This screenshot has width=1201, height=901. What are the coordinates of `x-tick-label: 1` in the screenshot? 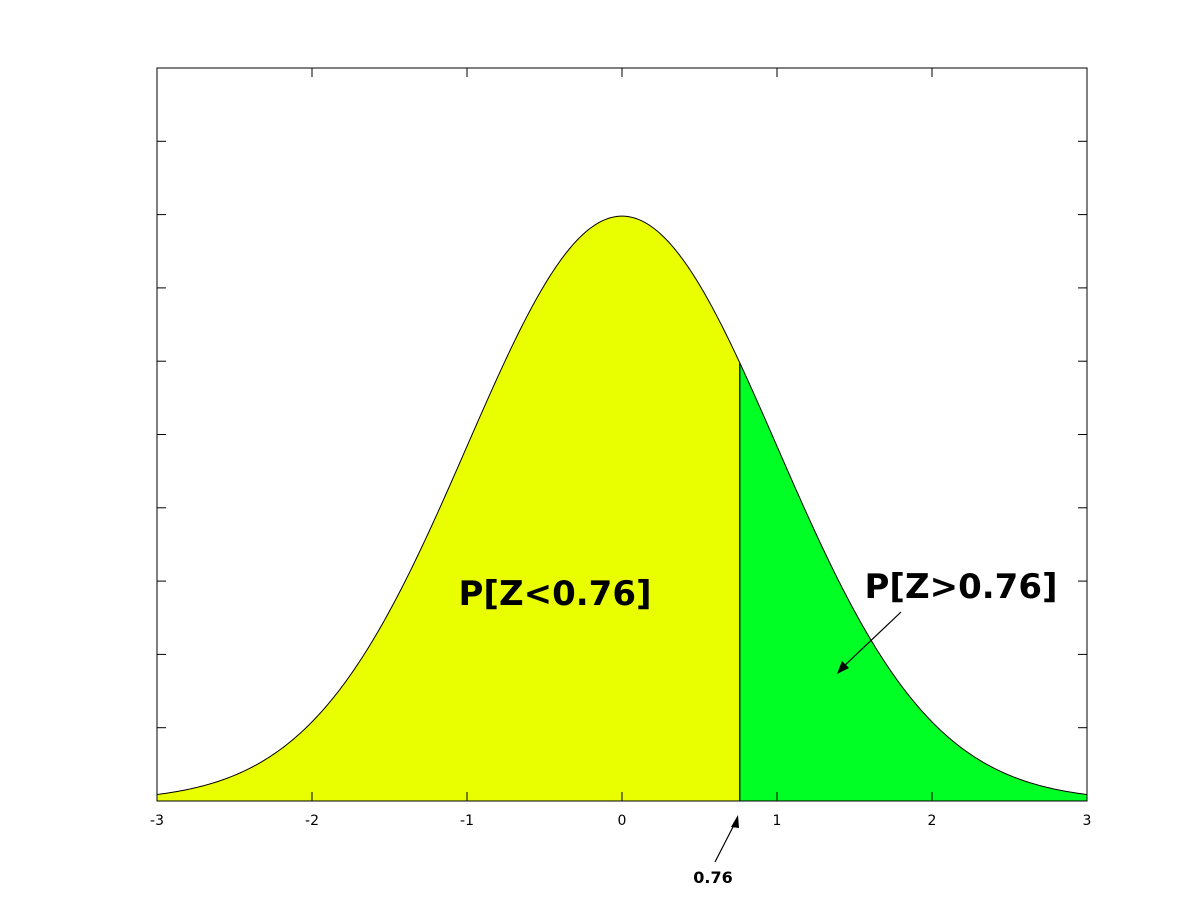 It's located at (777, 821).